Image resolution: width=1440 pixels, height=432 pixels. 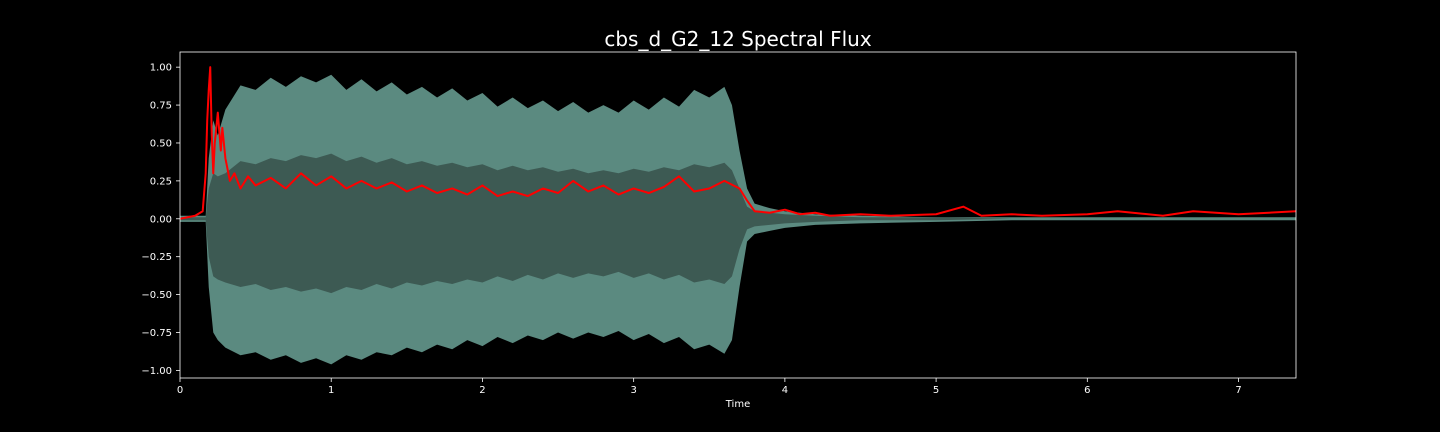 I want to click on y-tick-label: 1.00, so click(x=161, y=68).